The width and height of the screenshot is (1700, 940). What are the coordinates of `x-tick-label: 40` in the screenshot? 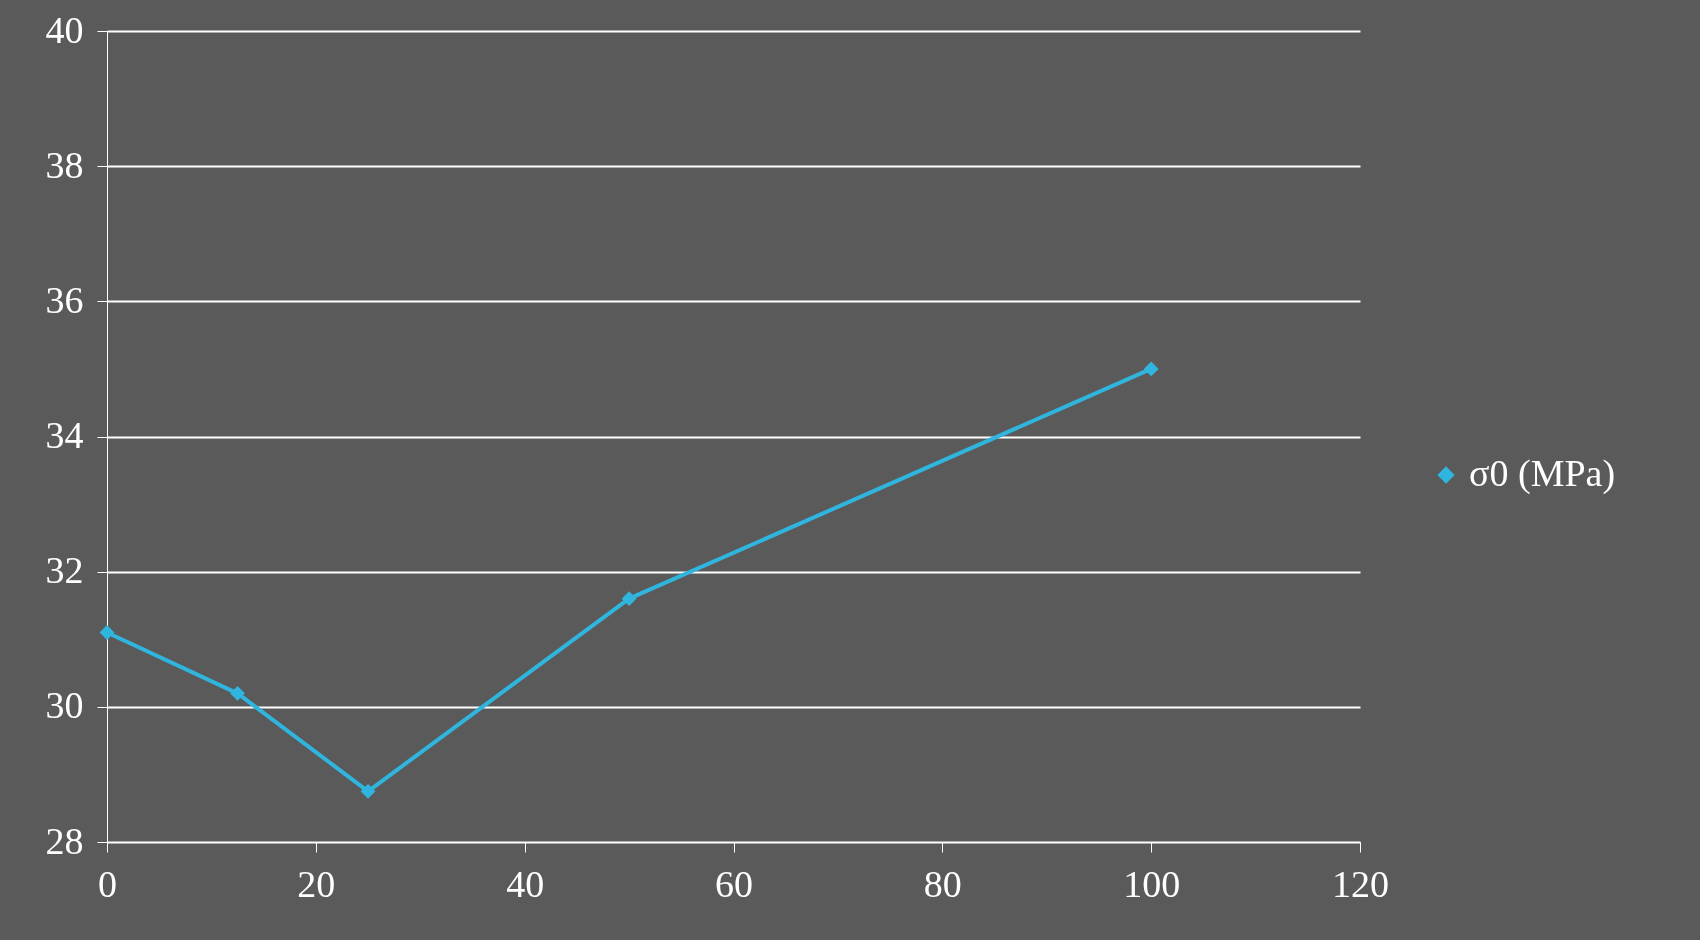 It's located at (525, 883).